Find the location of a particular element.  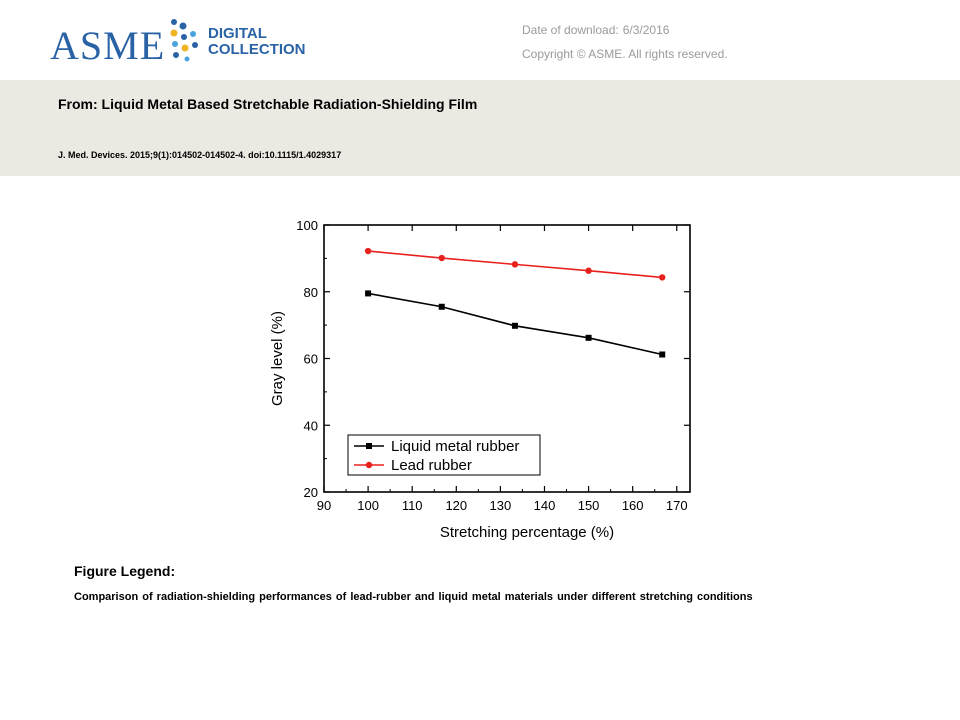

download-label: Date of download: is located at coordinates (570, 30).